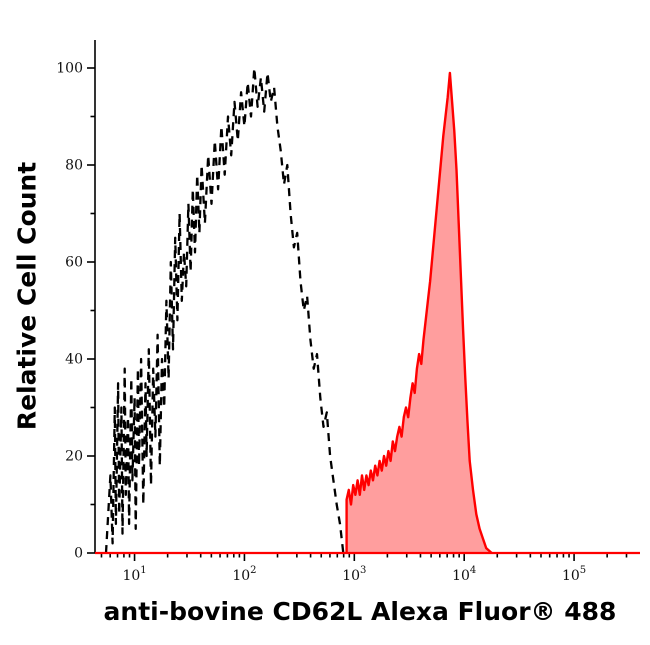 This screenshot has height=645, width=650. What do you see at coordinates (74, 360) in the screenshot?
I see `y-tick-label: 40` at bounding box center [74, 360].